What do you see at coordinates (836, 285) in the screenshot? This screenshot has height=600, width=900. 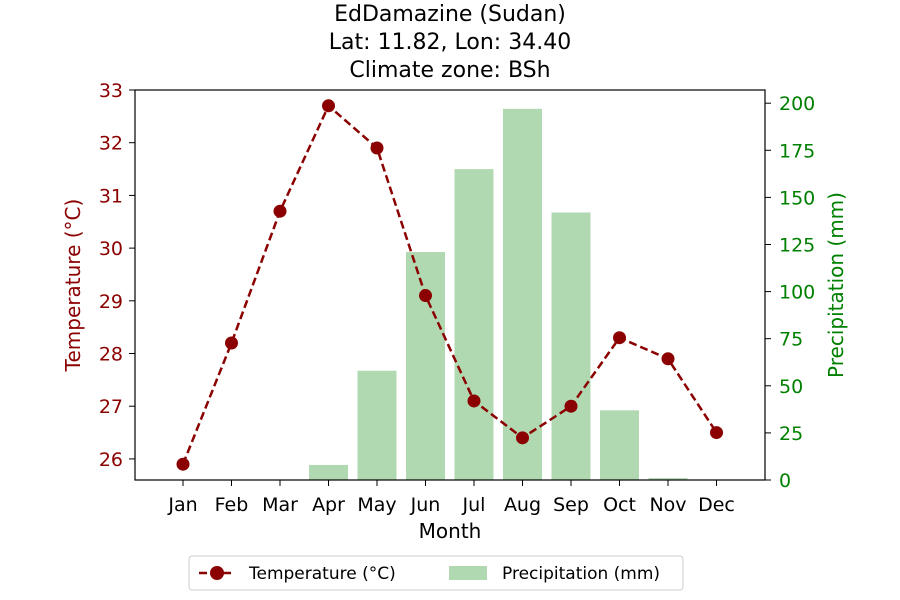 I see `right-axis-label: Precipitation (mm)` at bounding box center [836, 285].